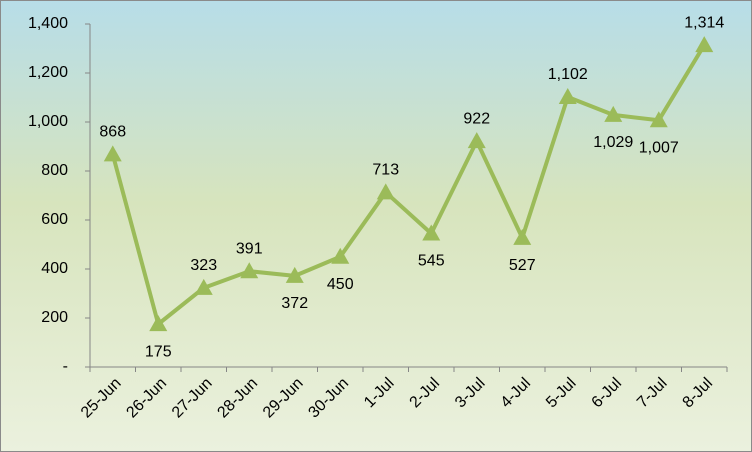 Image resolution: width=752 pixels, height=452 pixels. What do you see at coordinates (294, 303) in the screenshot?
I see `data-label: 372` at bounding box center [294, 303].